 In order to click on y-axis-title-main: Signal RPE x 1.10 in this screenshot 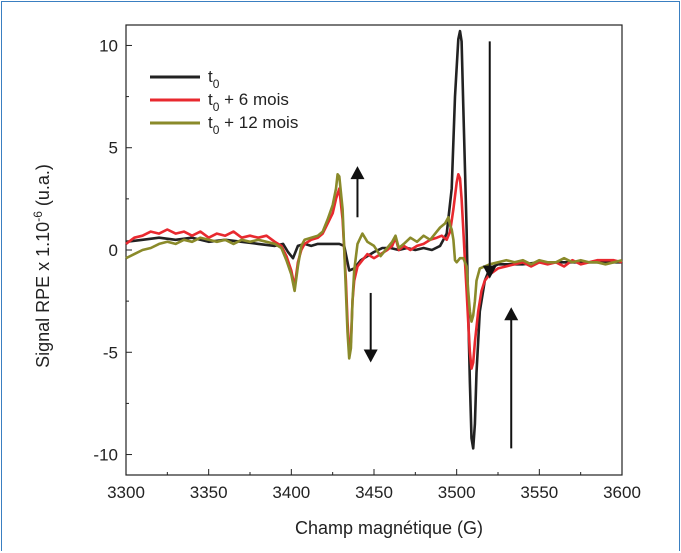, I will do `click(43, 295)`.